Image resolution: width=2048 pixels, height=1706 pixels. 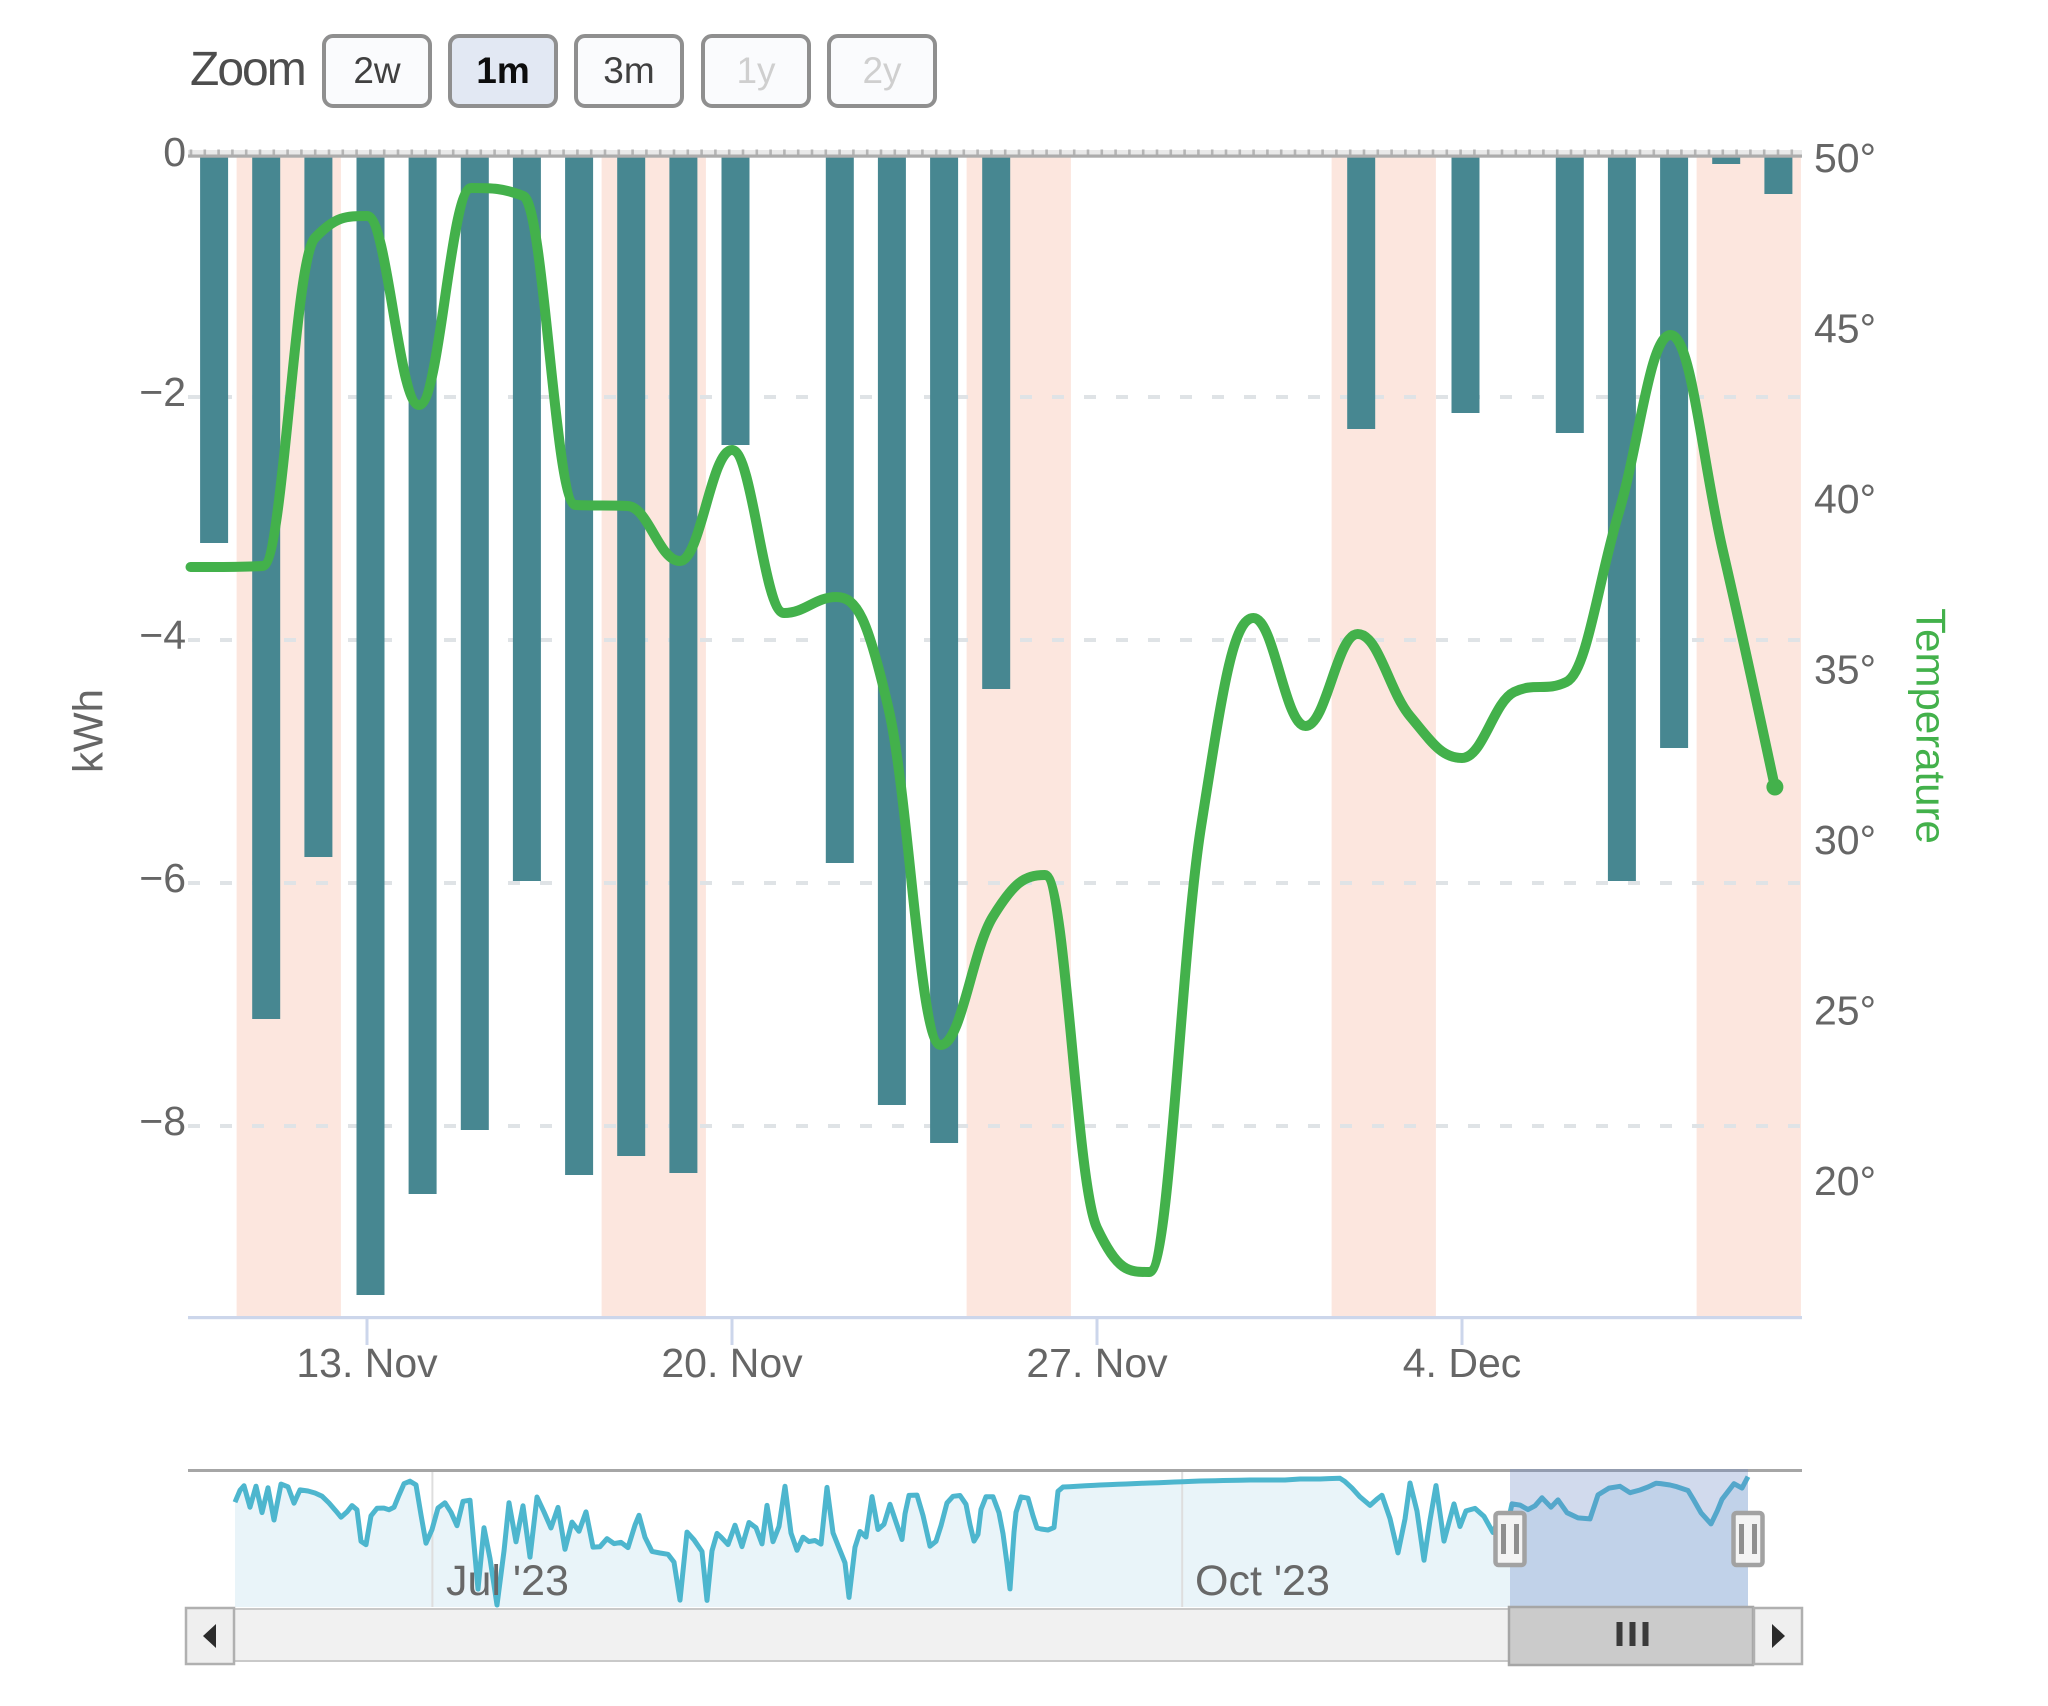 I want to click on svg-text: 20°, so click(x=1845, y=1181).